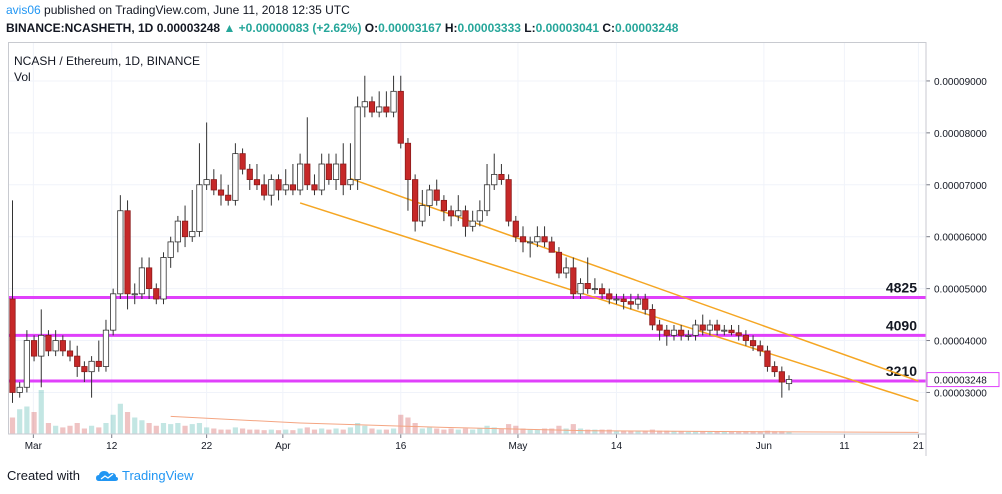 The width and height of the screenshot is (1002, 494). What do you see at coordinates (107, 61) in the screenshot?
I see `series-legend: NCASH / Ethereum, 1D, BINANCE` at bounding box center [107, 61].